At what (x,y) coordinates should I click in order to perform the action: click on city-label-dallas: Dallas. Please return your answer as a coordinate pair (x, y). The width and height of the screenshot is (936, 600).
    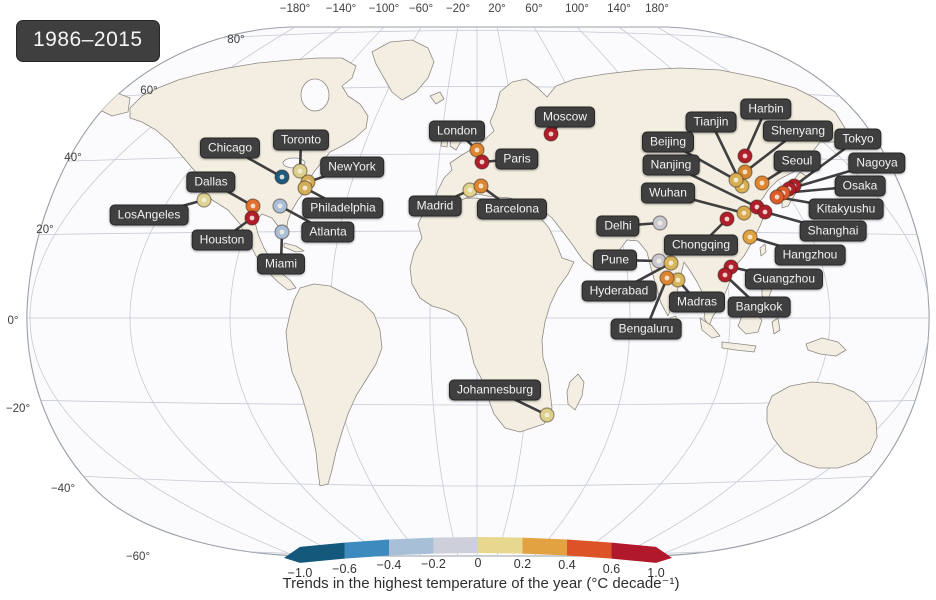
    Looking at the image, I should click on (211, 182).